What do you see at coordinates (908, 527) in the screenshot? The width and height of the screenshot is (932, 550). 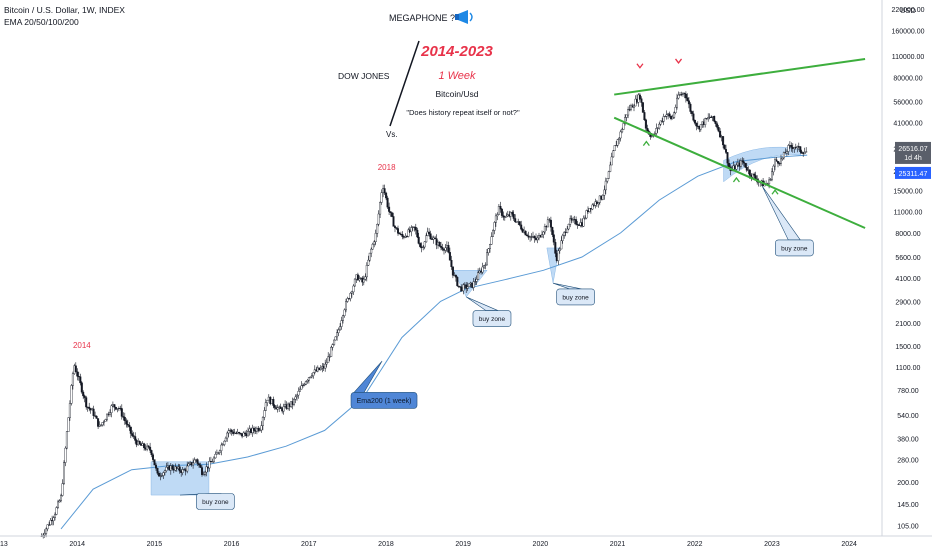 I see `y-tick-label: 105.00` at bounding box center [908, 527].